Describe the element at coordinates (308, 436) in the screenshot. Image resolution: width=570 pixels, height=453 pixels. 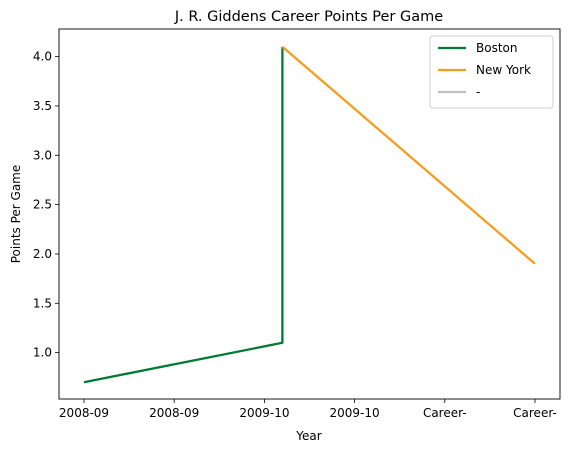
I see `x-axis-label: Year` at that location.